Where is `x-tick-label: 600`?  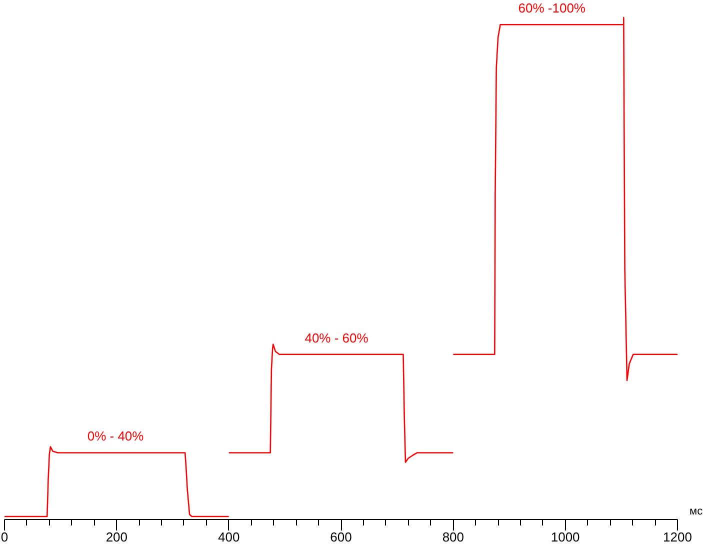
x-tick-label: 600 is located at coordinates (341, 537).